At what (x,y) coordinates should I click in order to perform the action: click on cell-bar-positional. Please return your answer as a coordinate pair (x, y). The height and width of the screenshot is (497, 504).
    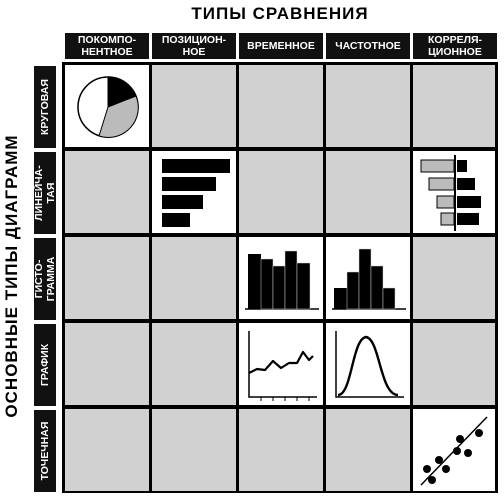
    Looking at the image, I should click on (194, 192).